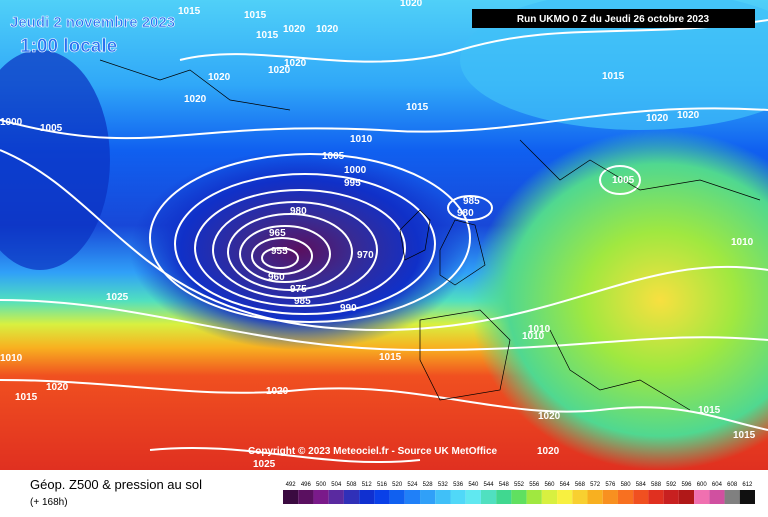 This screenshot has height=517, width=768. Describe the element at coordinates (428, 485) in the screenshot. I see `legend-label: 528` at that location.